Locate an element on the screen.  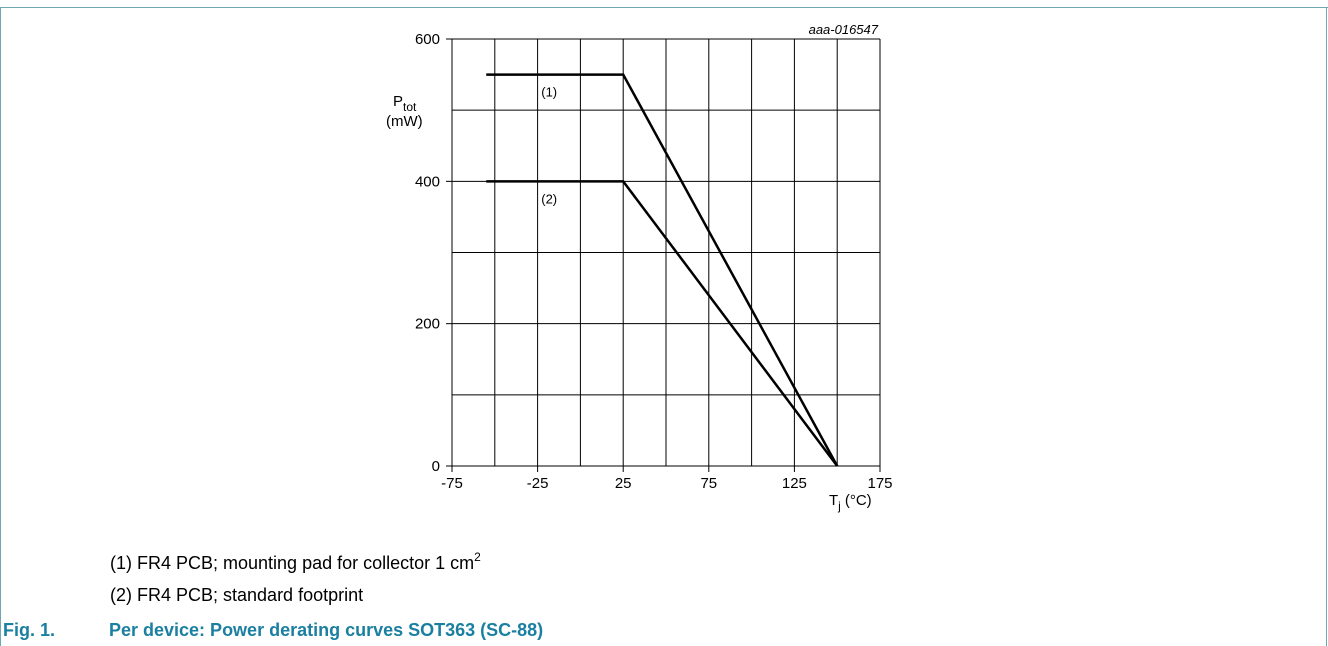
y-axis-label: Ptot is located at coordinates (405, 103).